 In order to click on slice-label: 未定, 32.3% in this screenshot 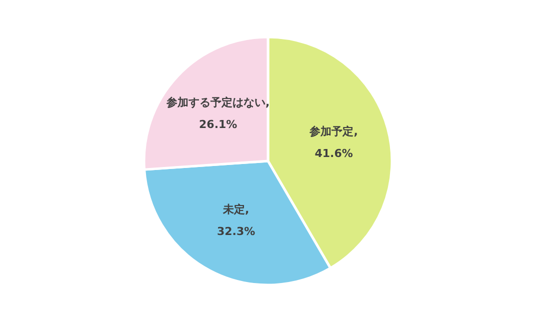, I will do `click(236, 221)`.